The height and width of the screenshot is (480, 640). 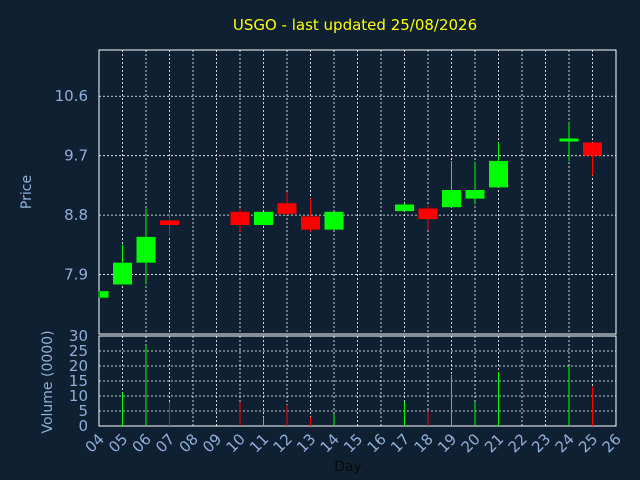 I want to click on volume-tick-label: 30, so click(x=78, y=336).